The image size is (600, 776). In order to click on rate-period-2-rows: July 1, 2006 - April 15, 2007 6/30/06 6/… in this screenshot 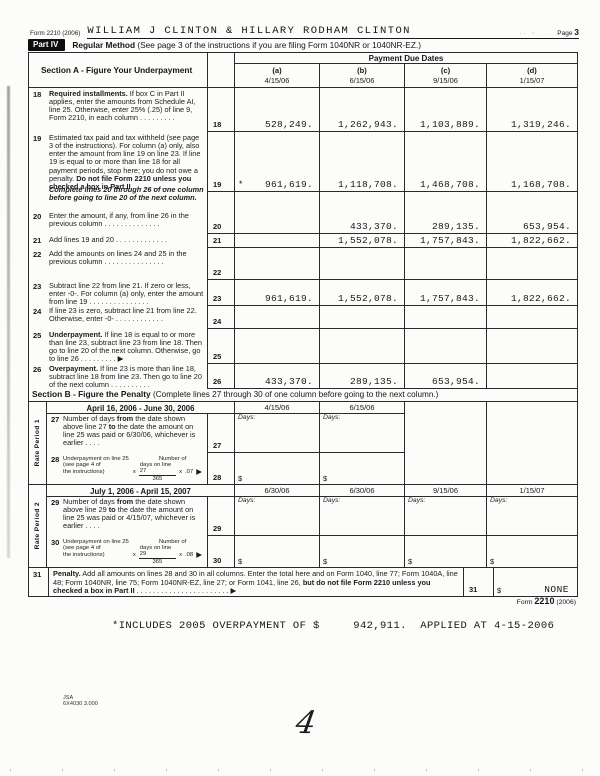, I will do `click(312, 526)`.